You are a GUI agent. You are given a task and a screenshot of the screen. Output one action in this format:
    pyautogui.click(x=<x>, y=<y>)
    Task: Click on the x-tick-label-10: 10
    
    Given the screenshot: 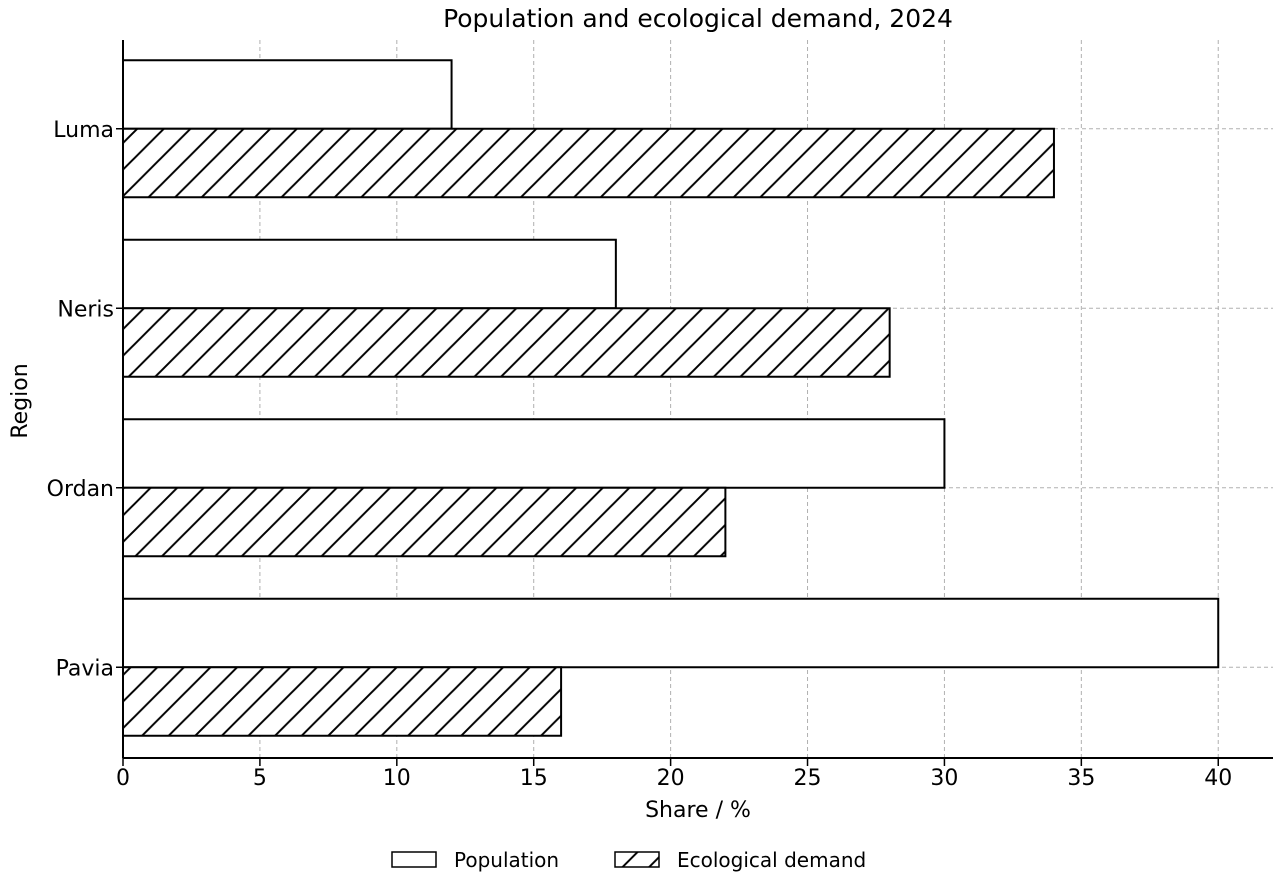 What is the action you would take?
    pyautogui.click(x=397, y=778)
    